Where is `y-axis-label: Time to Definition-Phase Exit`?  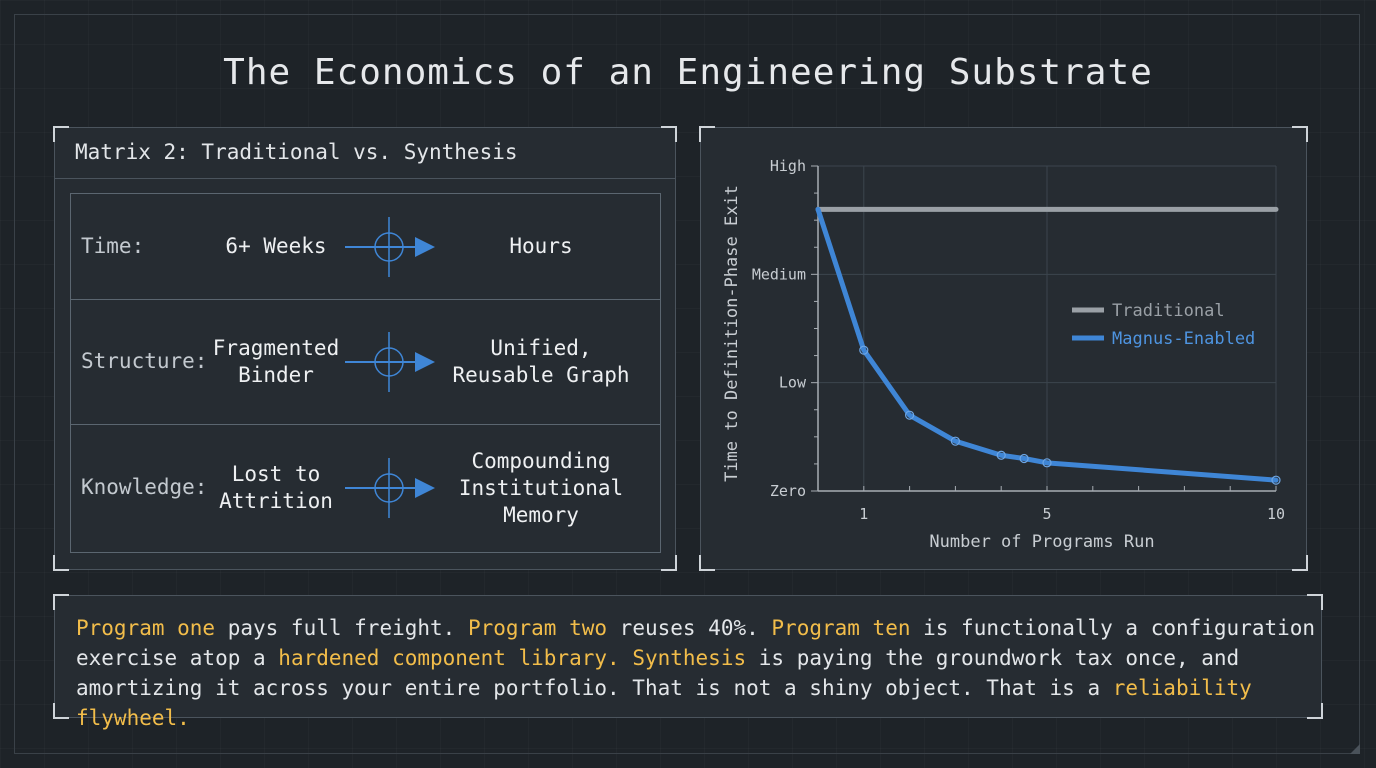
y-axis-label: Time to Definition-Phase Exit is located at coordinates (732, 333).